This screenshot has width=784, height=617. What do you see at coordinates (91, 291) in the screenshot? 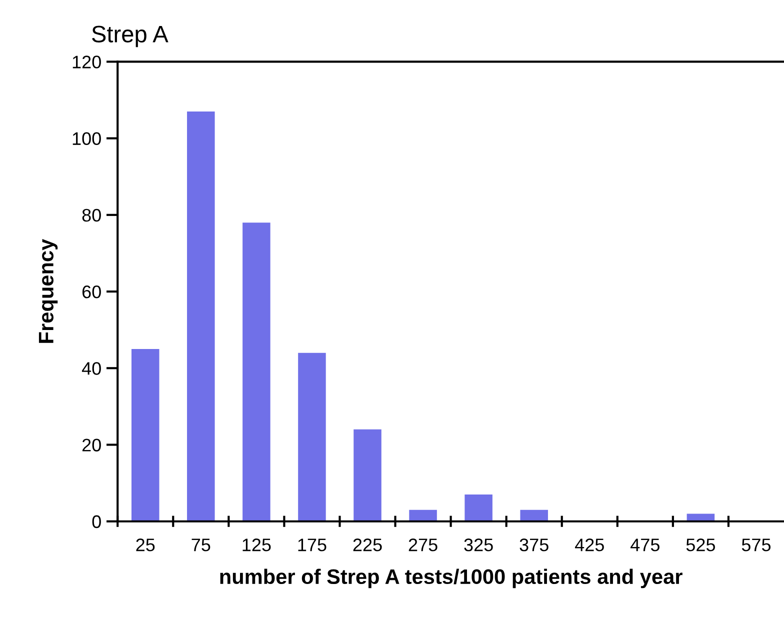
I see `y-tick-label: 60` at bounding box center [91, 291].